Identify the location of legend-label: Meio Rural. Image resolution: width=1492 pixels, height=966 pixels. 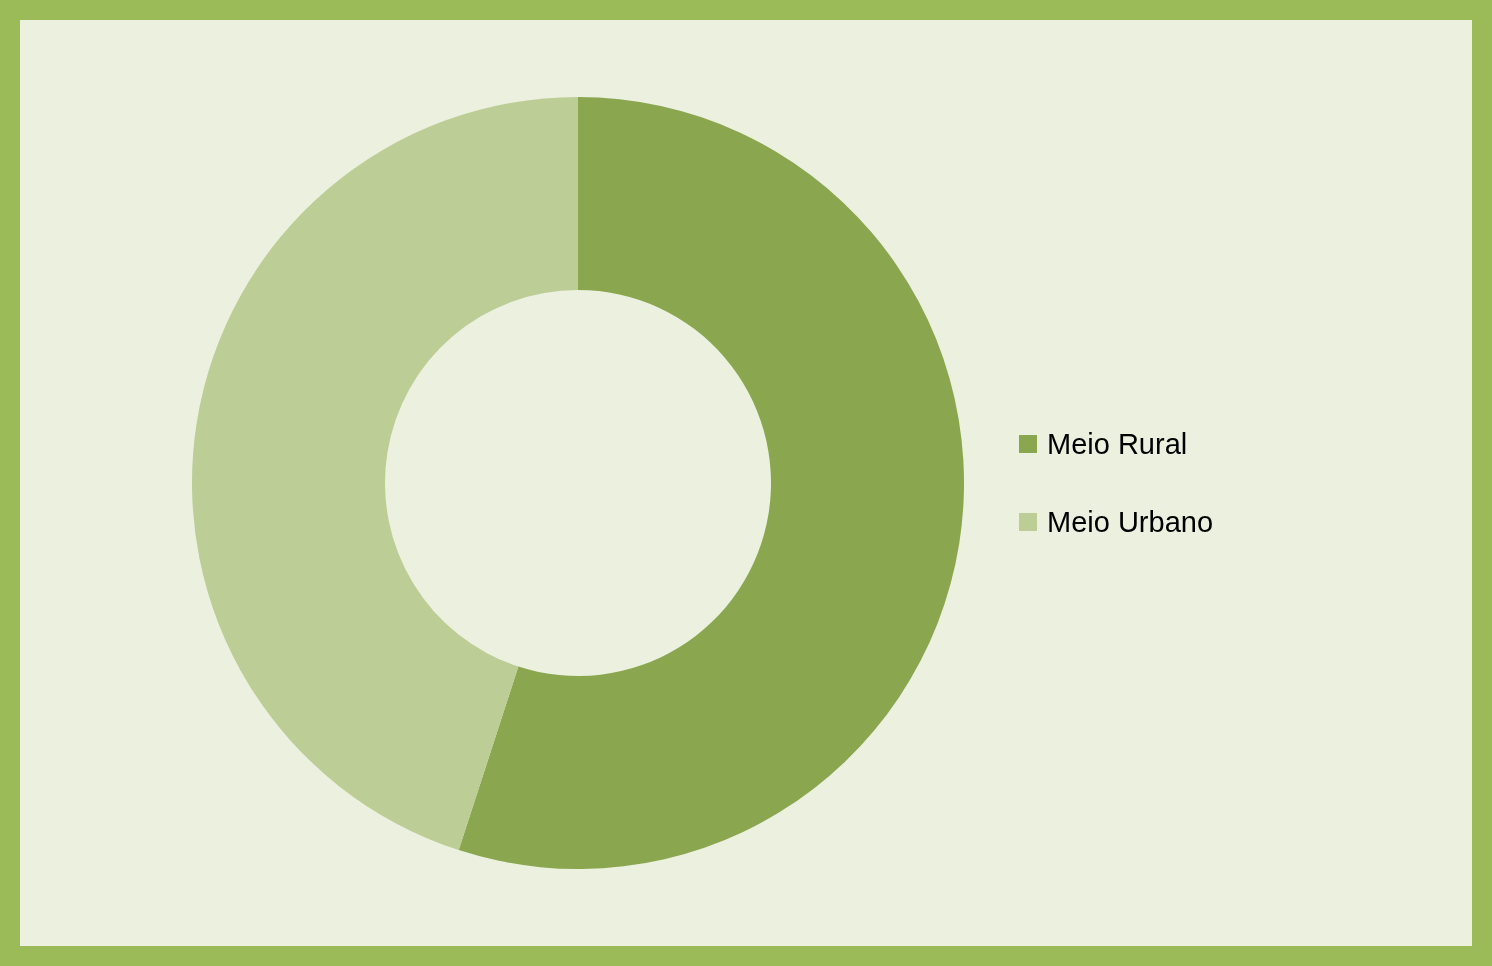
(1117, 444).